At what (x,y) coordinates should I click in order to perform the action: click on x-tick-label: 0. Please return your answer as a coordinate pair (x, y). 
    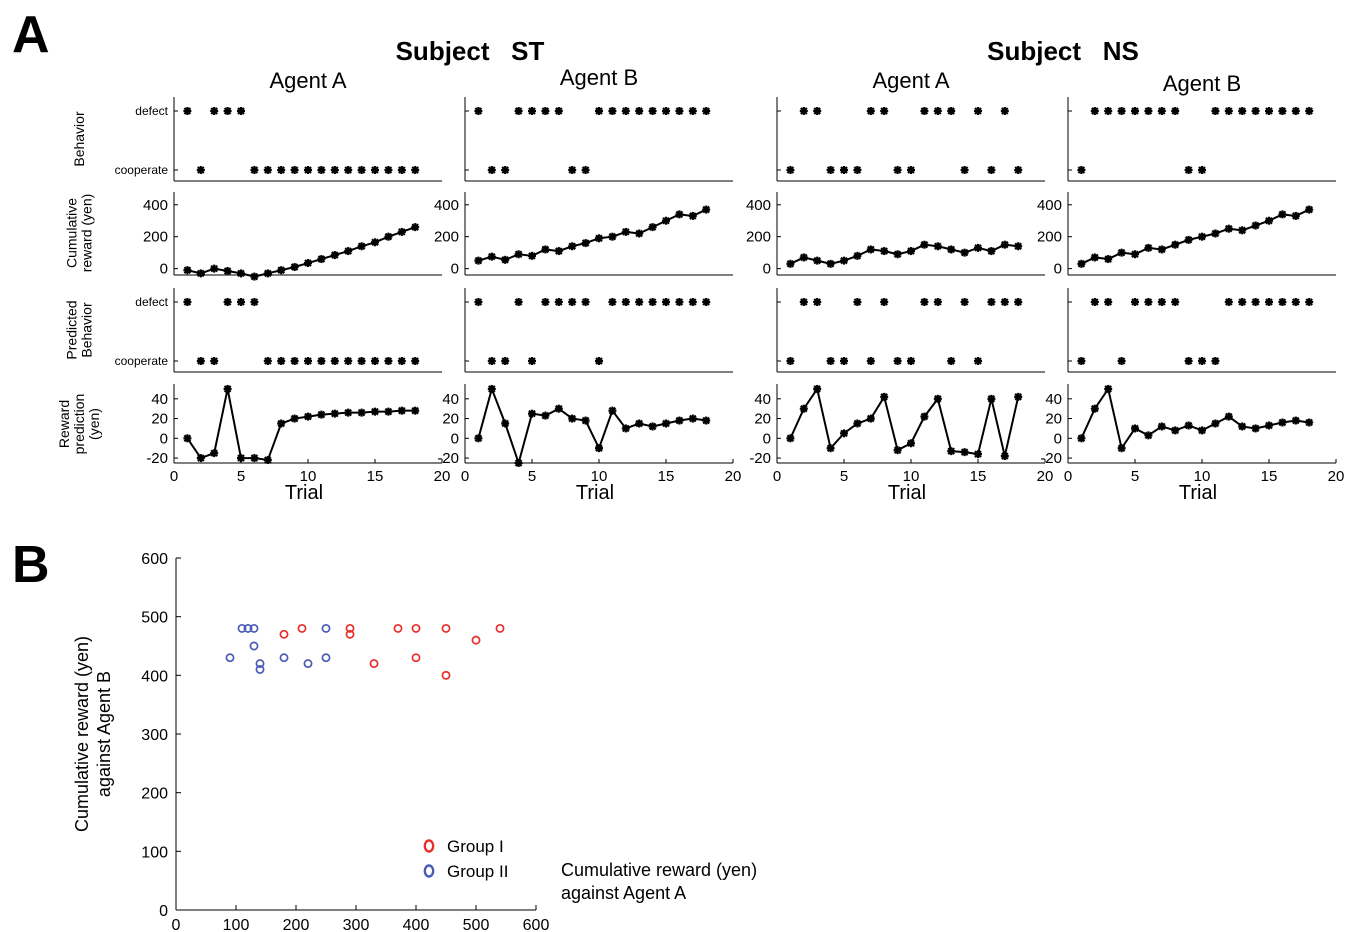
    Looking at the image, I should click on (1068, 476).